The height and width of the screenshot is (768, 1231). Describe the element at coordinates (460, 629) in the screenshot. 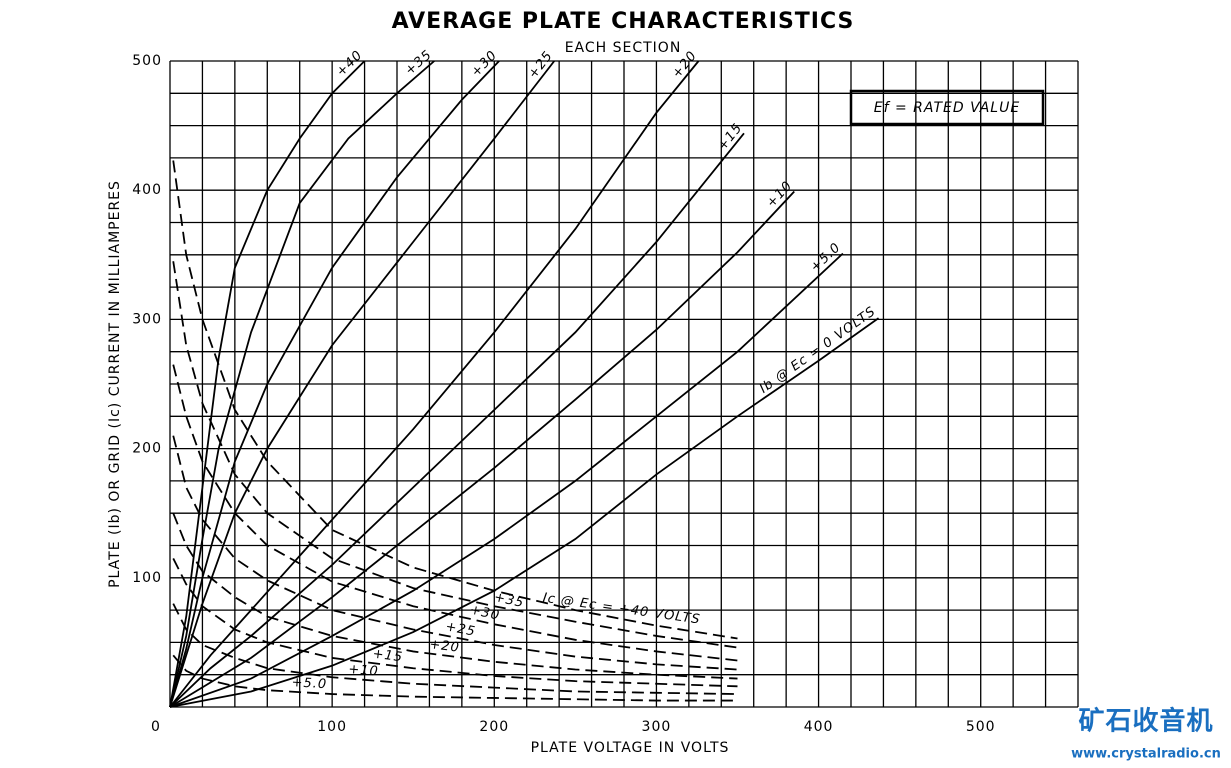

I see `series-label: +25` at that location.